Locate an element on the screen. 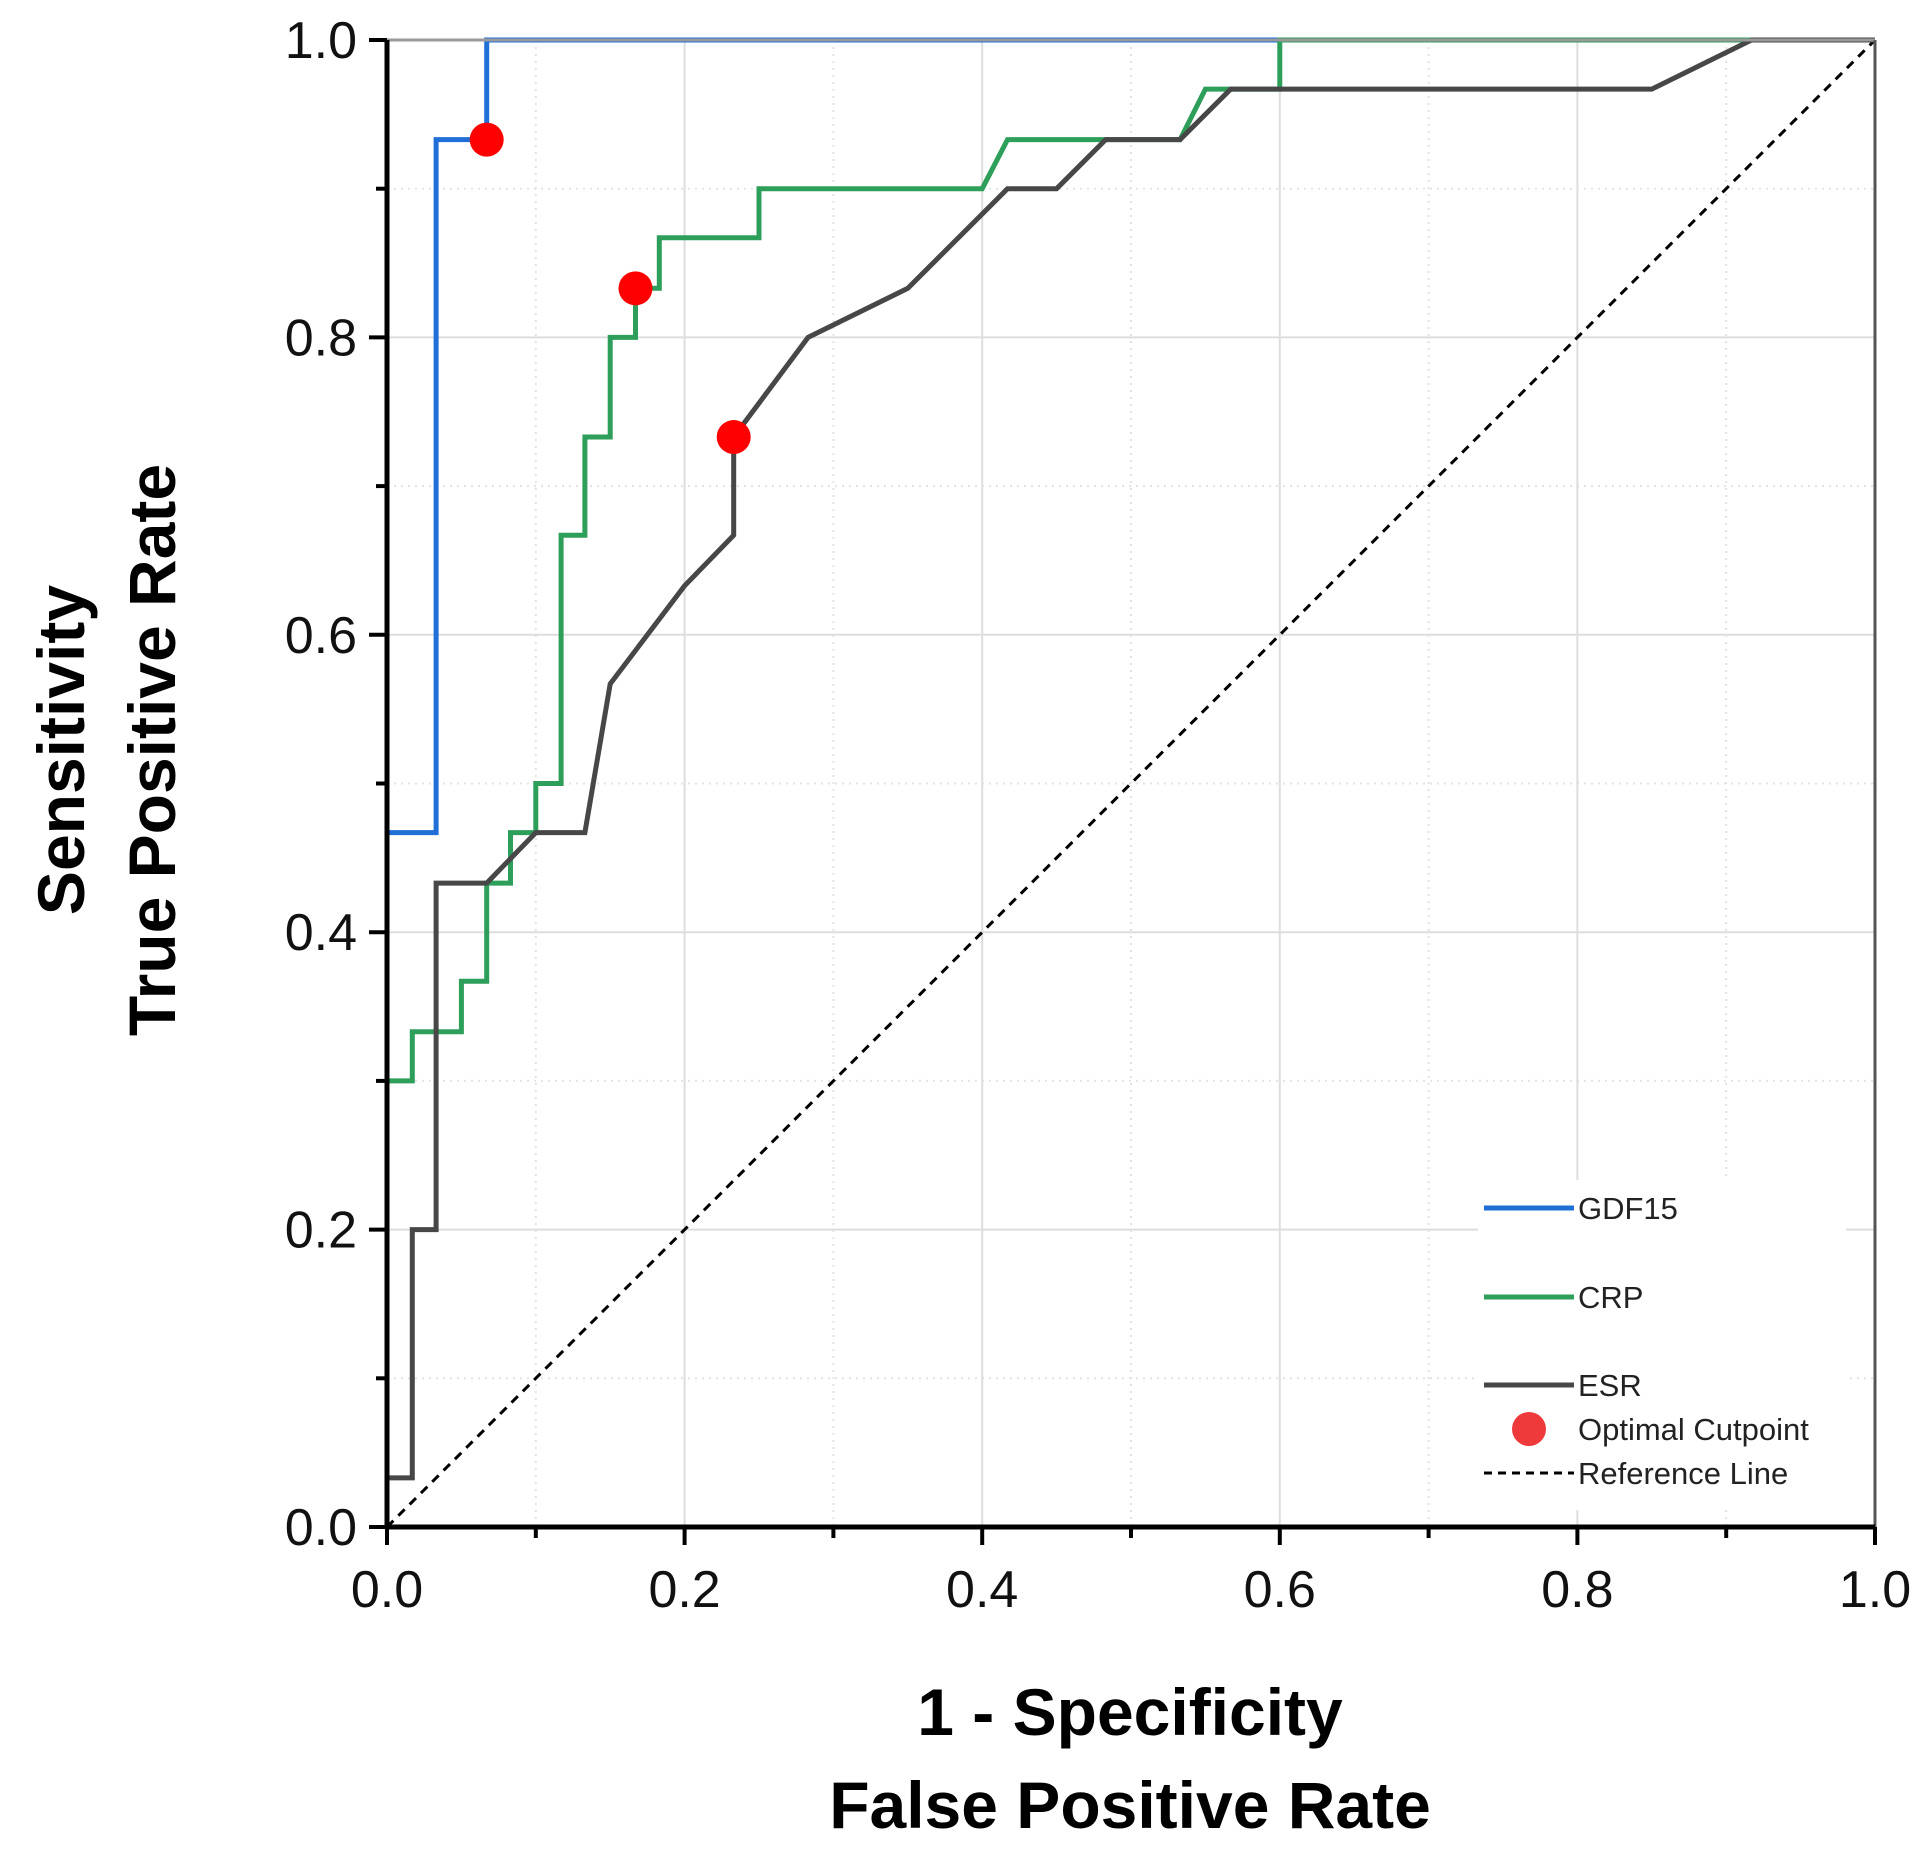 This screenshot has height=1855, width=1924. x-axis-title-line2: False Positive Rate is located at coordinates (1130, 1805).